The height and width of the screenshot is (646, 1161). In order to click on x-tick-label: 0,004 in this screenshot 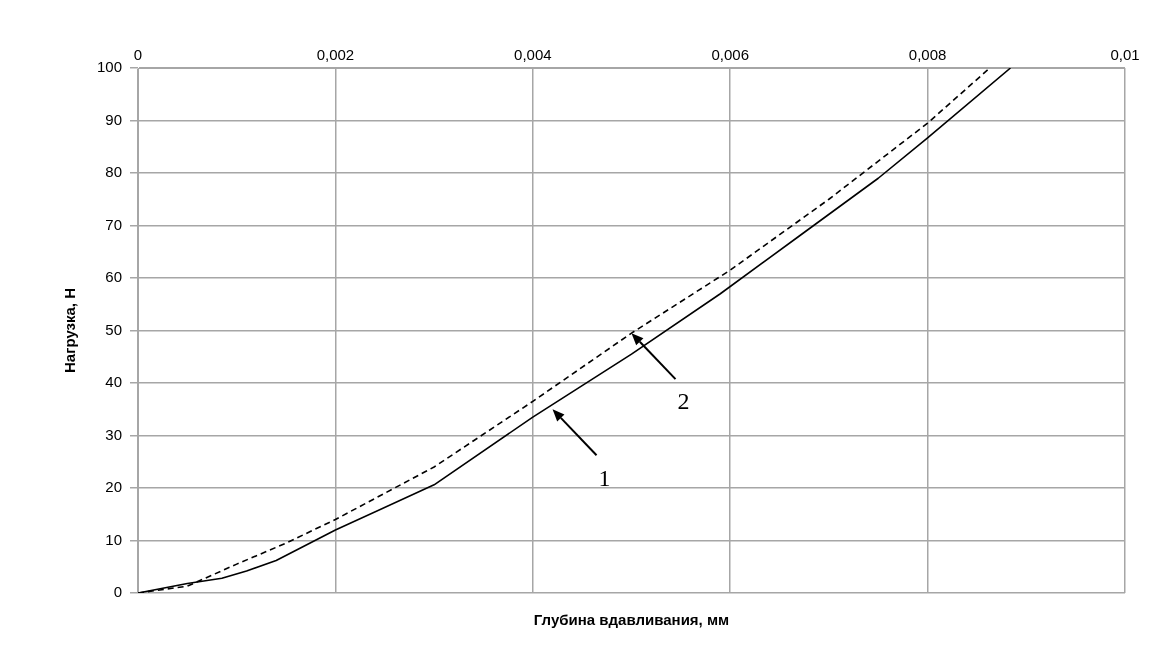, I will do `click(533, 55)`.